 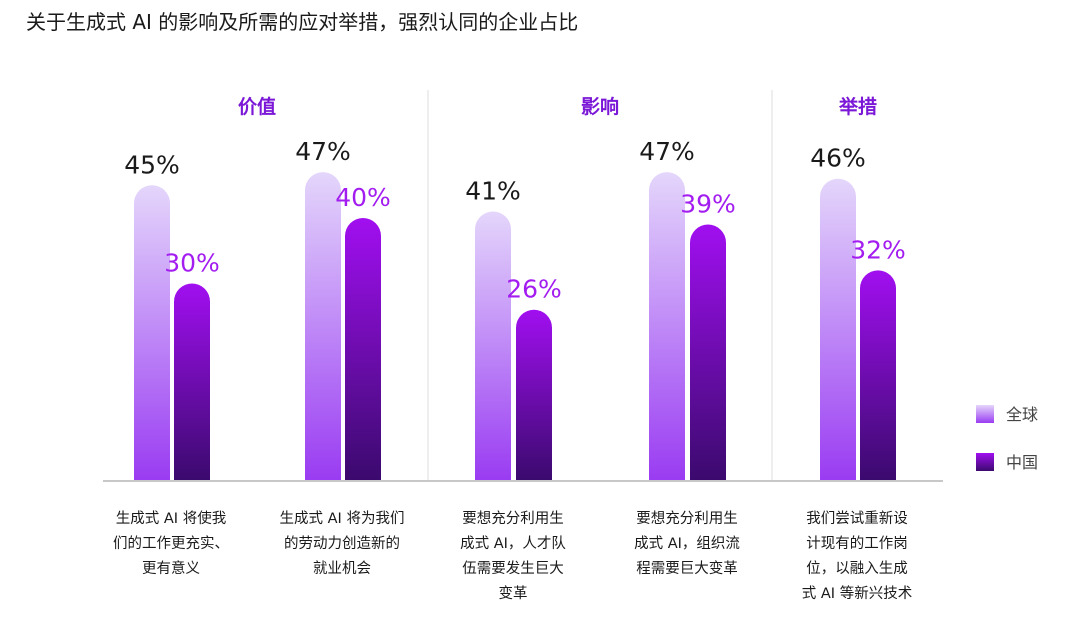 I want to click on value-label-global: 45%, so click(x=152, y=164).